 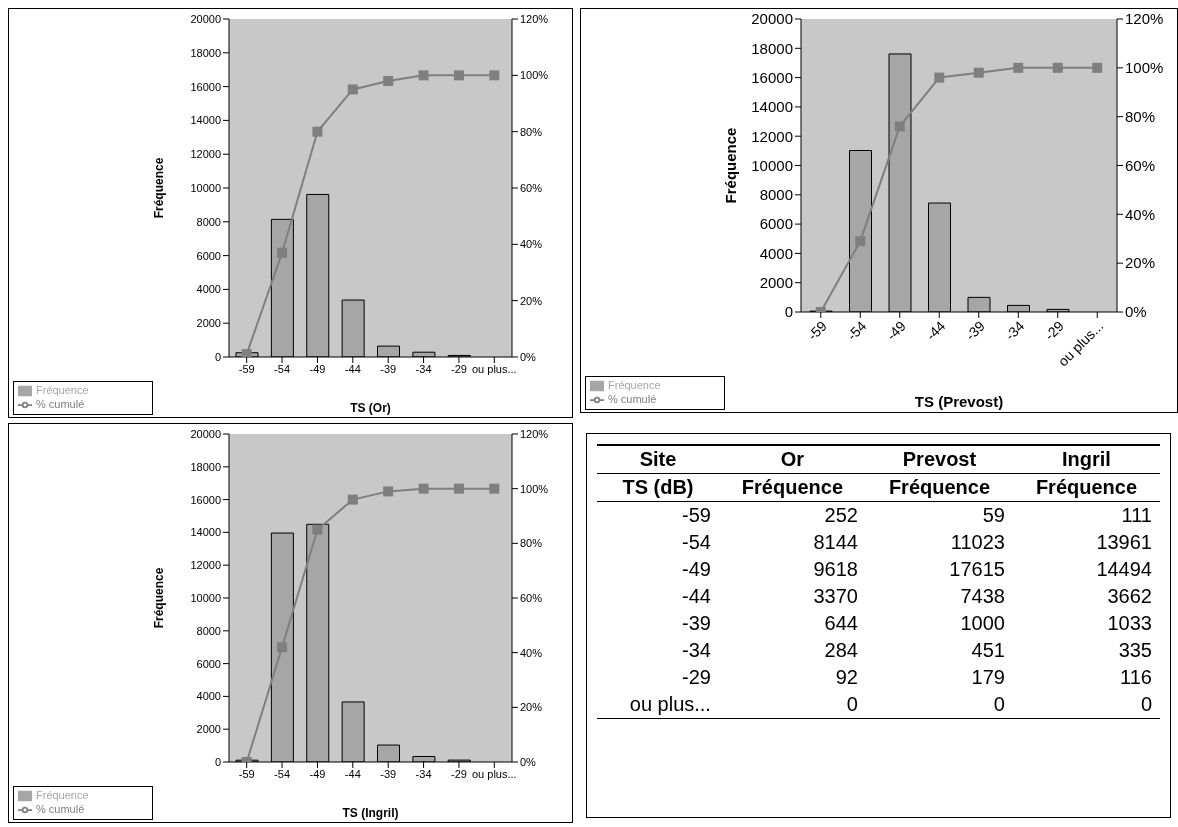 What do you see at coordinates (988, 650) in the screenshot?
I see `data-label: 451` at bounding box center [988, 650].